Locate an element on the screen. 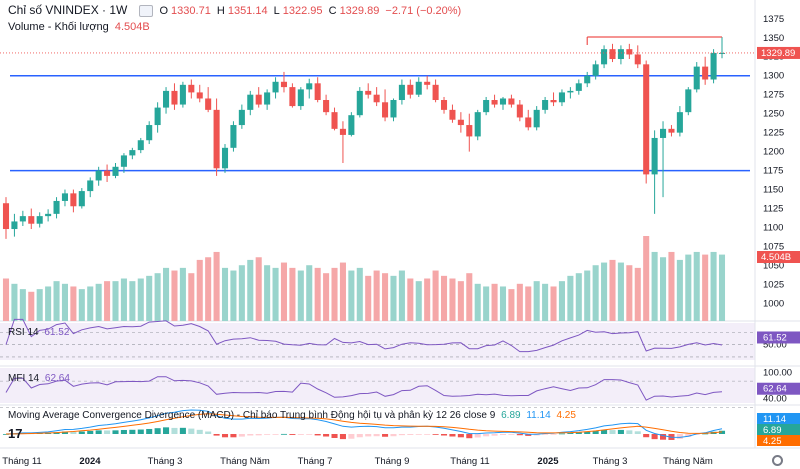  rsi-legend: RSI 14 61.52 is located at coordinates (38, 332).